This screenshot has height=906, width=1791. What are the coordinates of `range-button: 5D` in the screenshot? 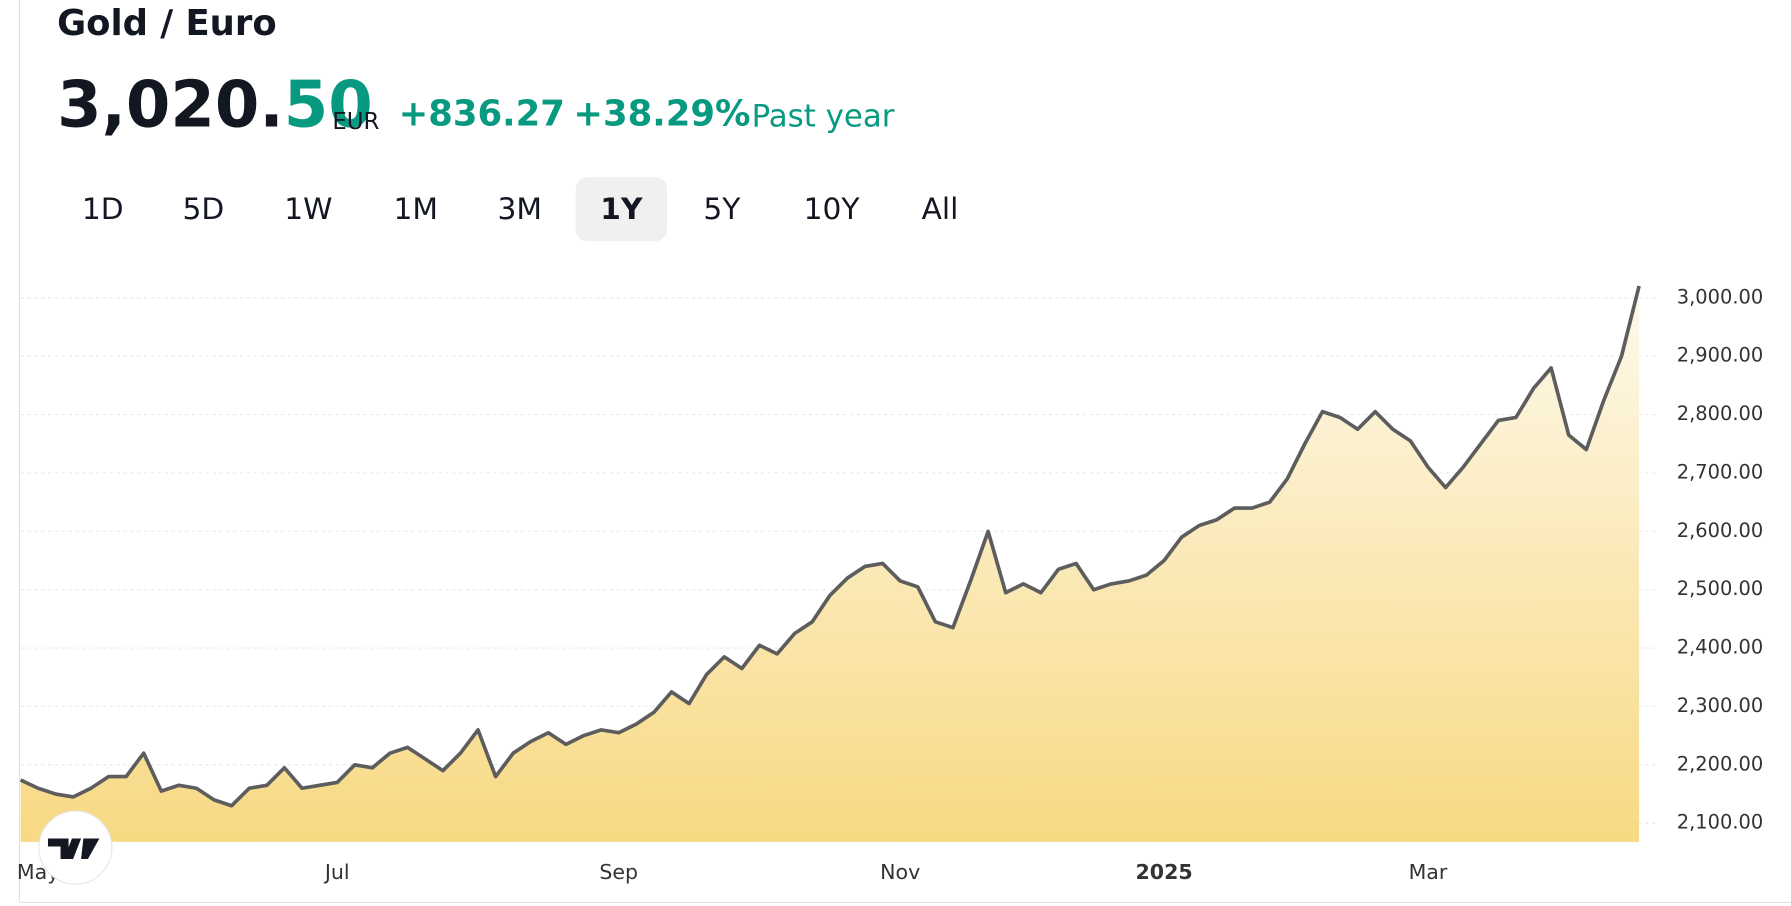 It's located at (203, 209).